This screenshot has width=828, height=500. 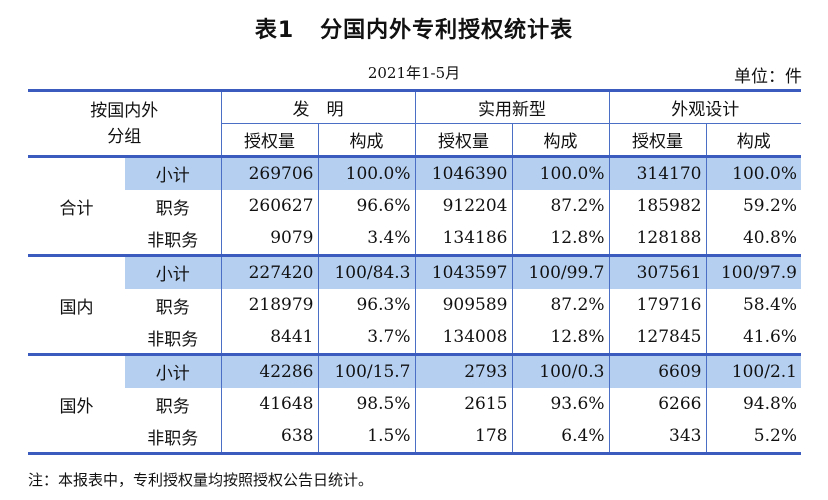 I want to click on quantity-cell: 134186, so click(x=463, y=239).